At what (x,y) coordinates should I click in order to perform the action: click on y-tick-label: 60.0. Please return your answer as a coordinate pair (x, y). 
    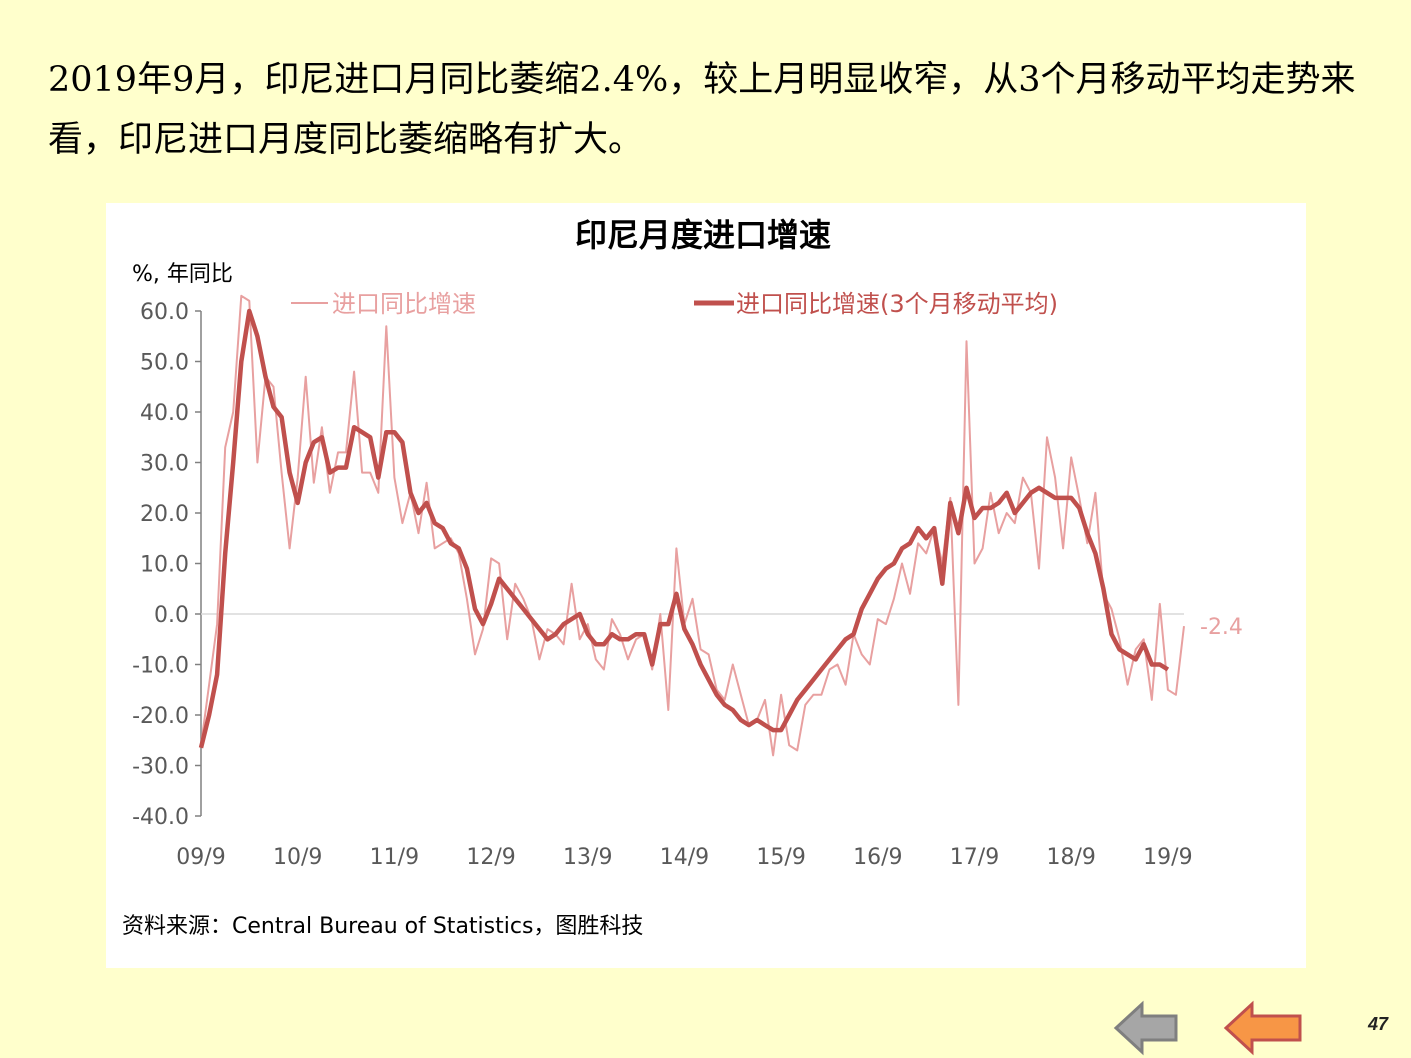
    Looking at the image, I should click on (164, 312).